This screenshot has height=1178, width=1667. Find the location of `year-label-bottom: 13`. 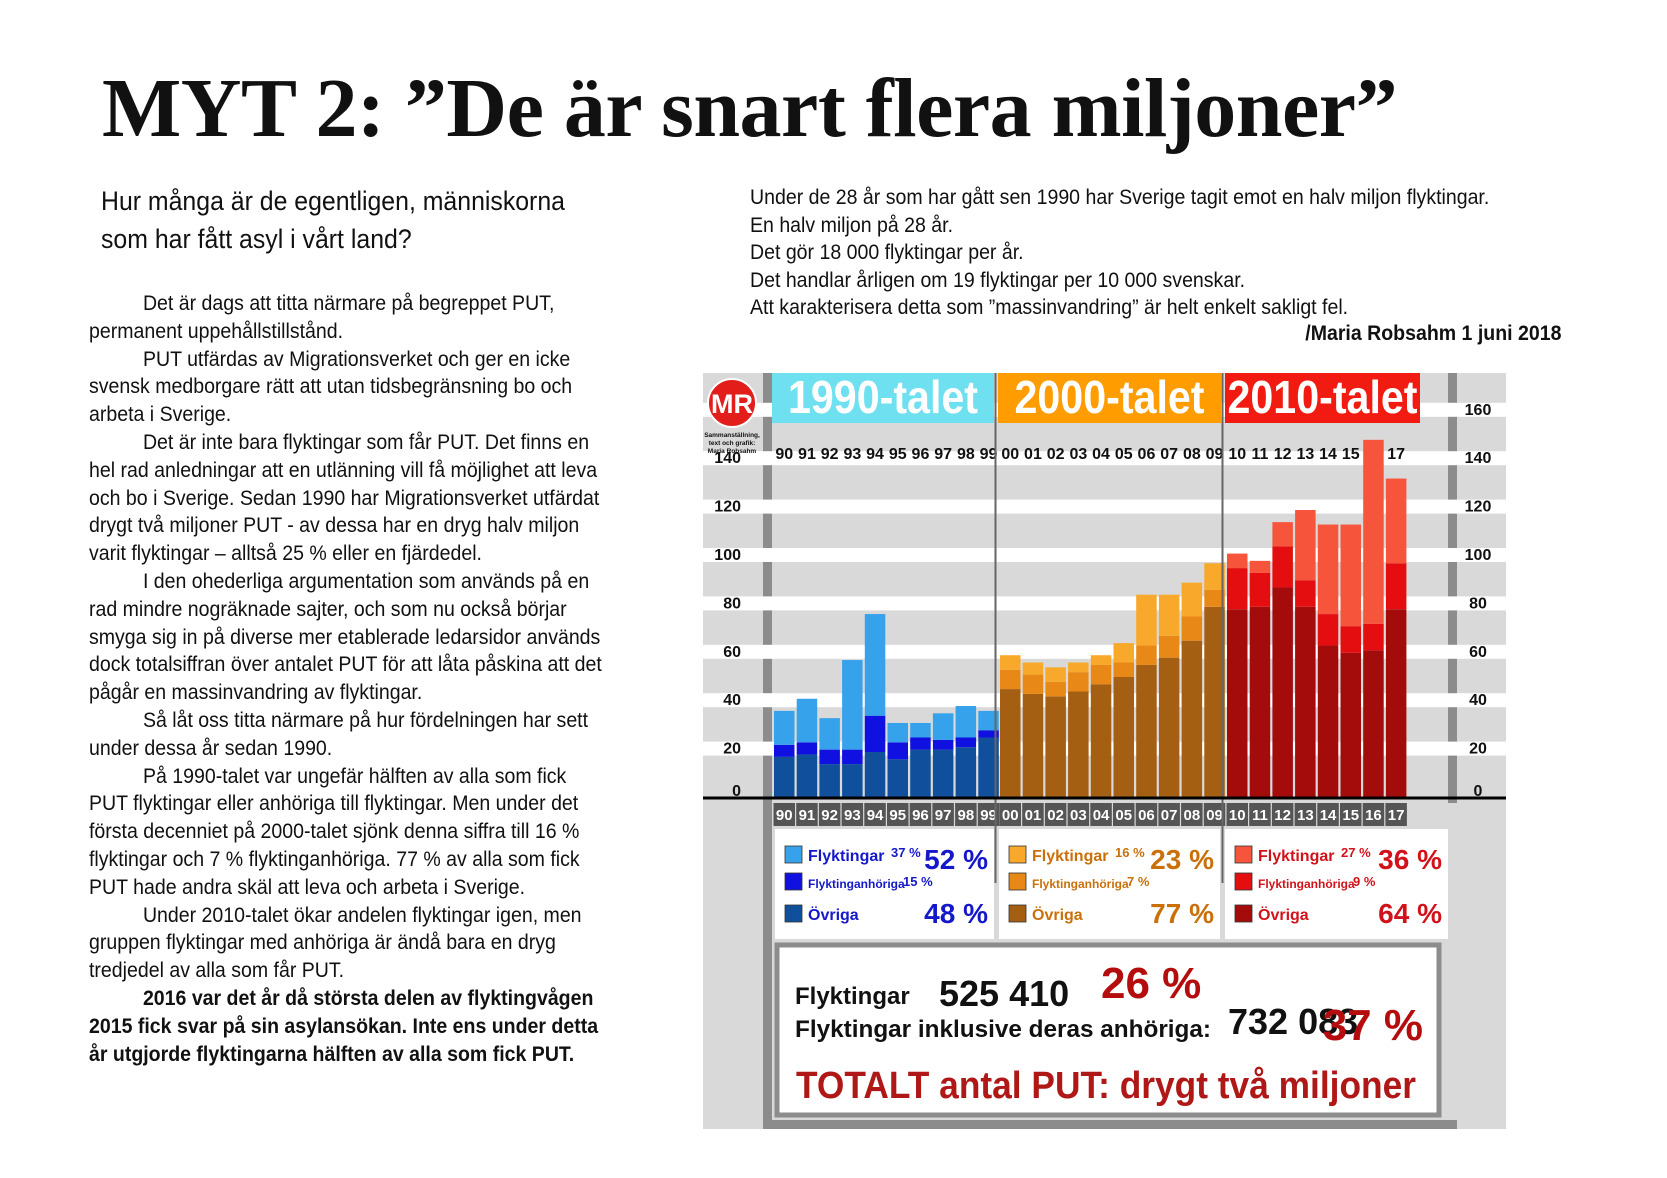

year-label-bottom: 13 is located at coordinates (1305, 815).